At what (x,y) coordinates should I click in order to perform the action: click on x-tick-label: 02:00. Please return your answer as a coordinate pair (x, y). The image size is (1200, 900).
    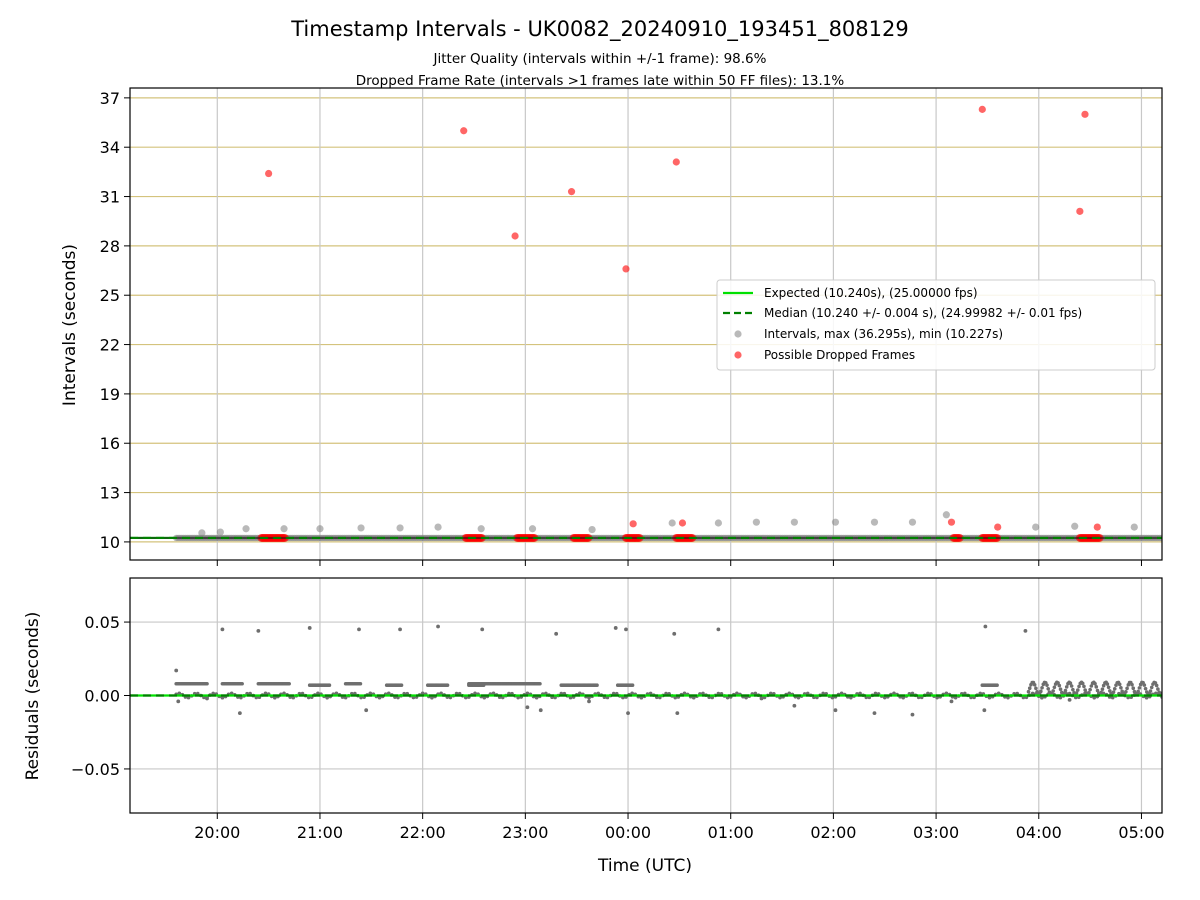
    Looking at the image, I should click on (833, 832).